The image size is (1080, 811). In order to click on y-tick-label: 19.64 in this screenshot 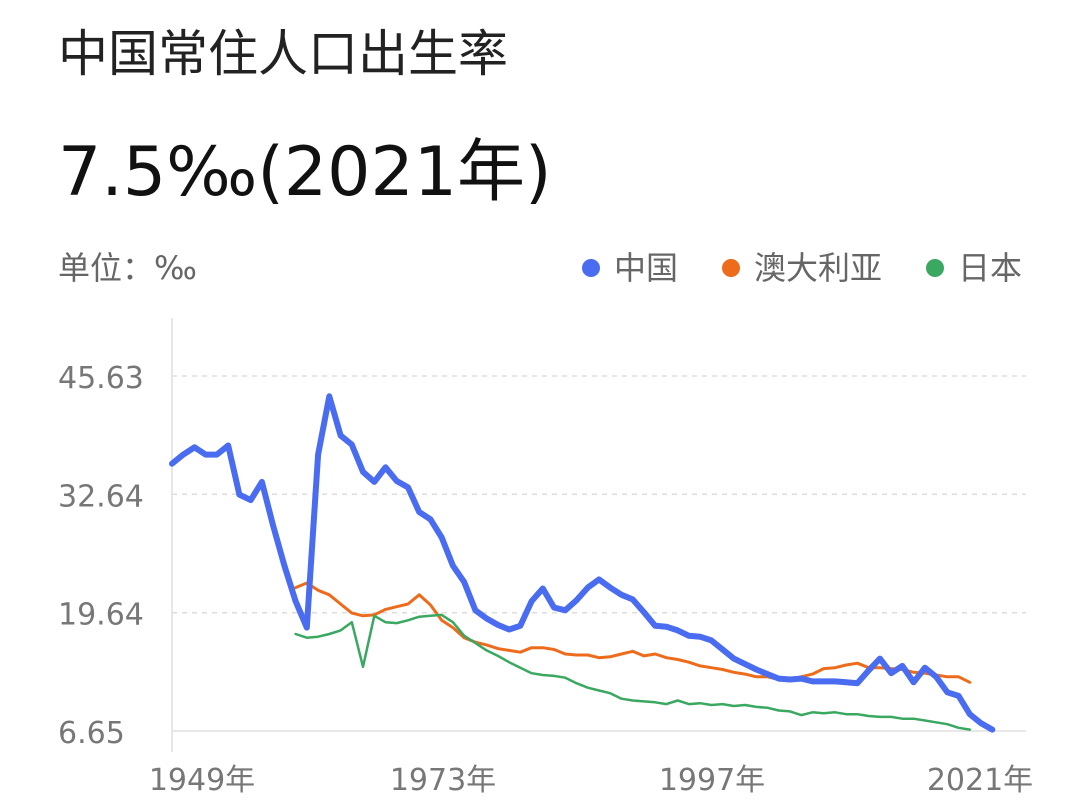, I will do `click(101, 615)`.